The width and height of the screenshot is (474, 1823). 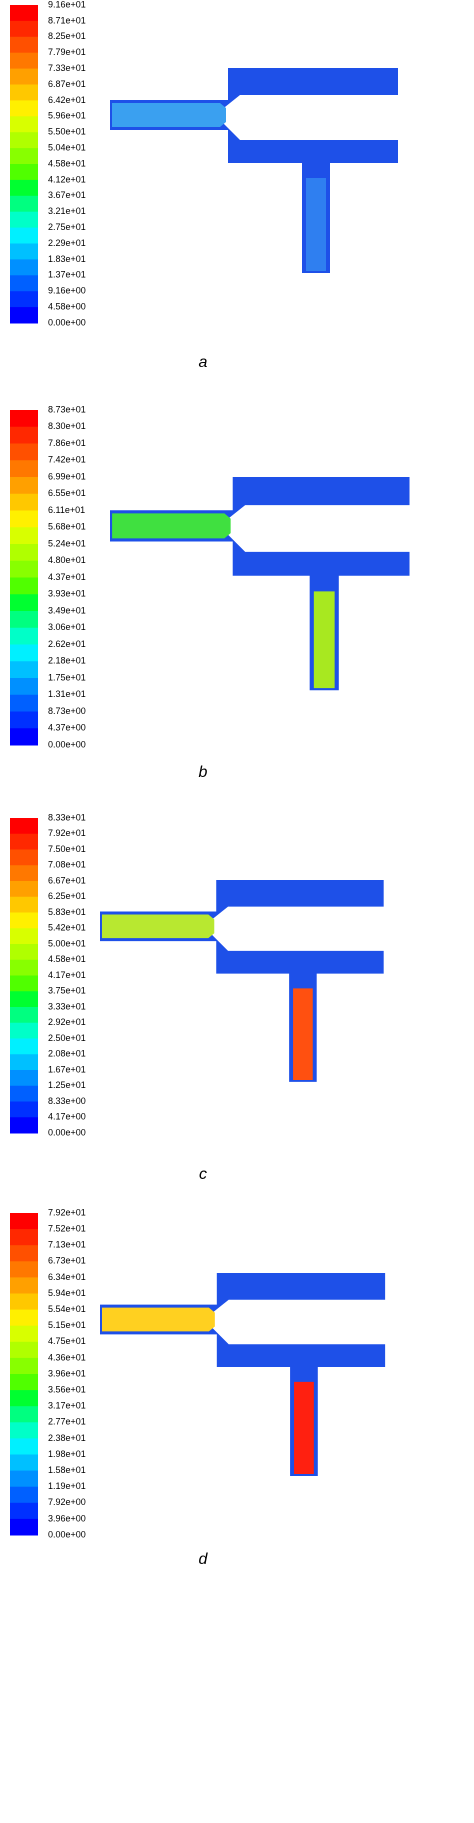 I want to click on scale-label: 4.58e+00, so click(x=67, y=306).